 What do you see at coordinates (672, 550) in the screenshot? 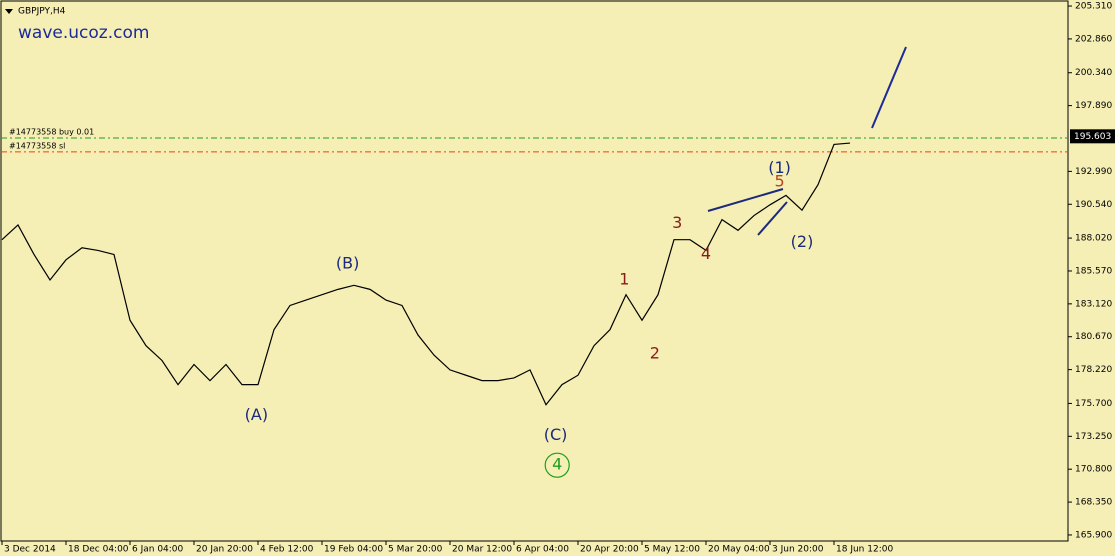
I see `x-tick-label: 5 May 12:00` at bounding box center [672, 550].